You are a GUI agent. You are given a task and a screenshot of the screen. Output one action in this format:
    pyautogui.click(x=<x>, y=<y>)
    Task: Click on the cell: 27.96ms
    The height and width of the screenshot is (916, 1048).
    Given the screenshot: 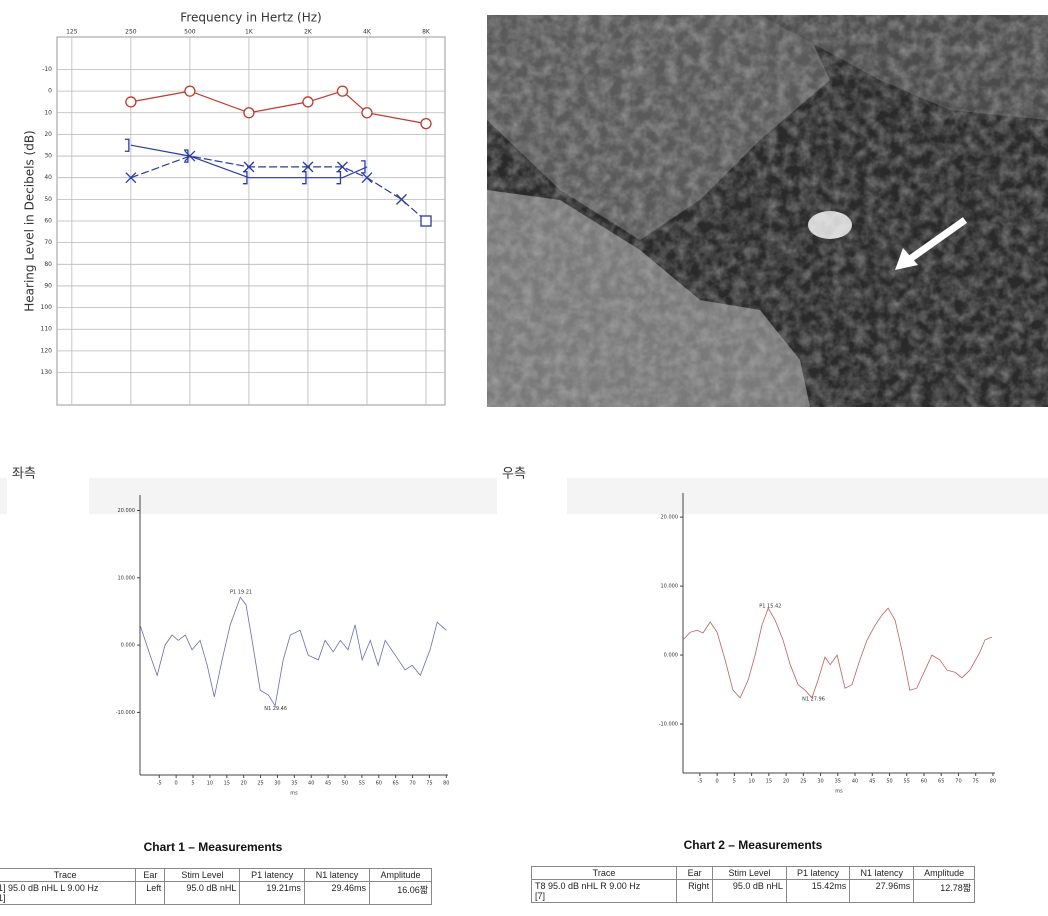 What is the action you would take?
    pyautogui.click(x=882, y=891)
    